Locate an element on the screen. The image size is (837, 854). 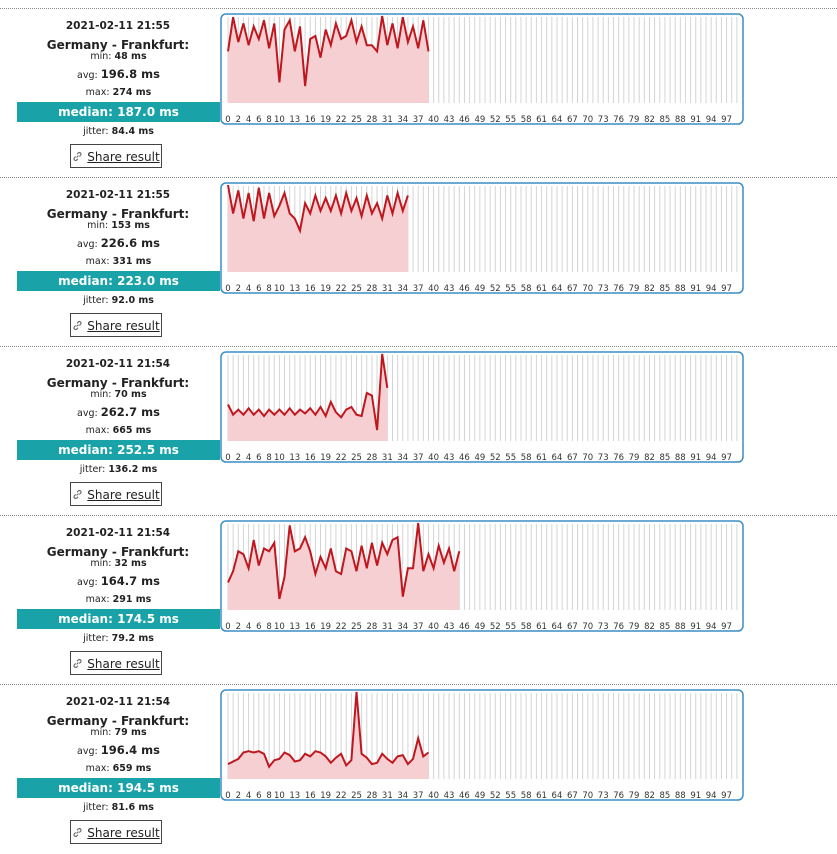
x-tick-label: 73 is located at coordinates (603, 796).